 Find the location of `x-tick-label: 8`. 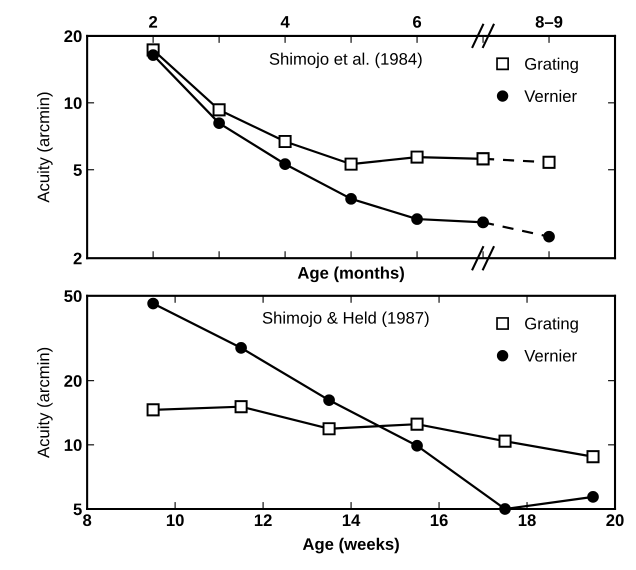

x-tick-label: 8 is located at coordinates (87, 520).